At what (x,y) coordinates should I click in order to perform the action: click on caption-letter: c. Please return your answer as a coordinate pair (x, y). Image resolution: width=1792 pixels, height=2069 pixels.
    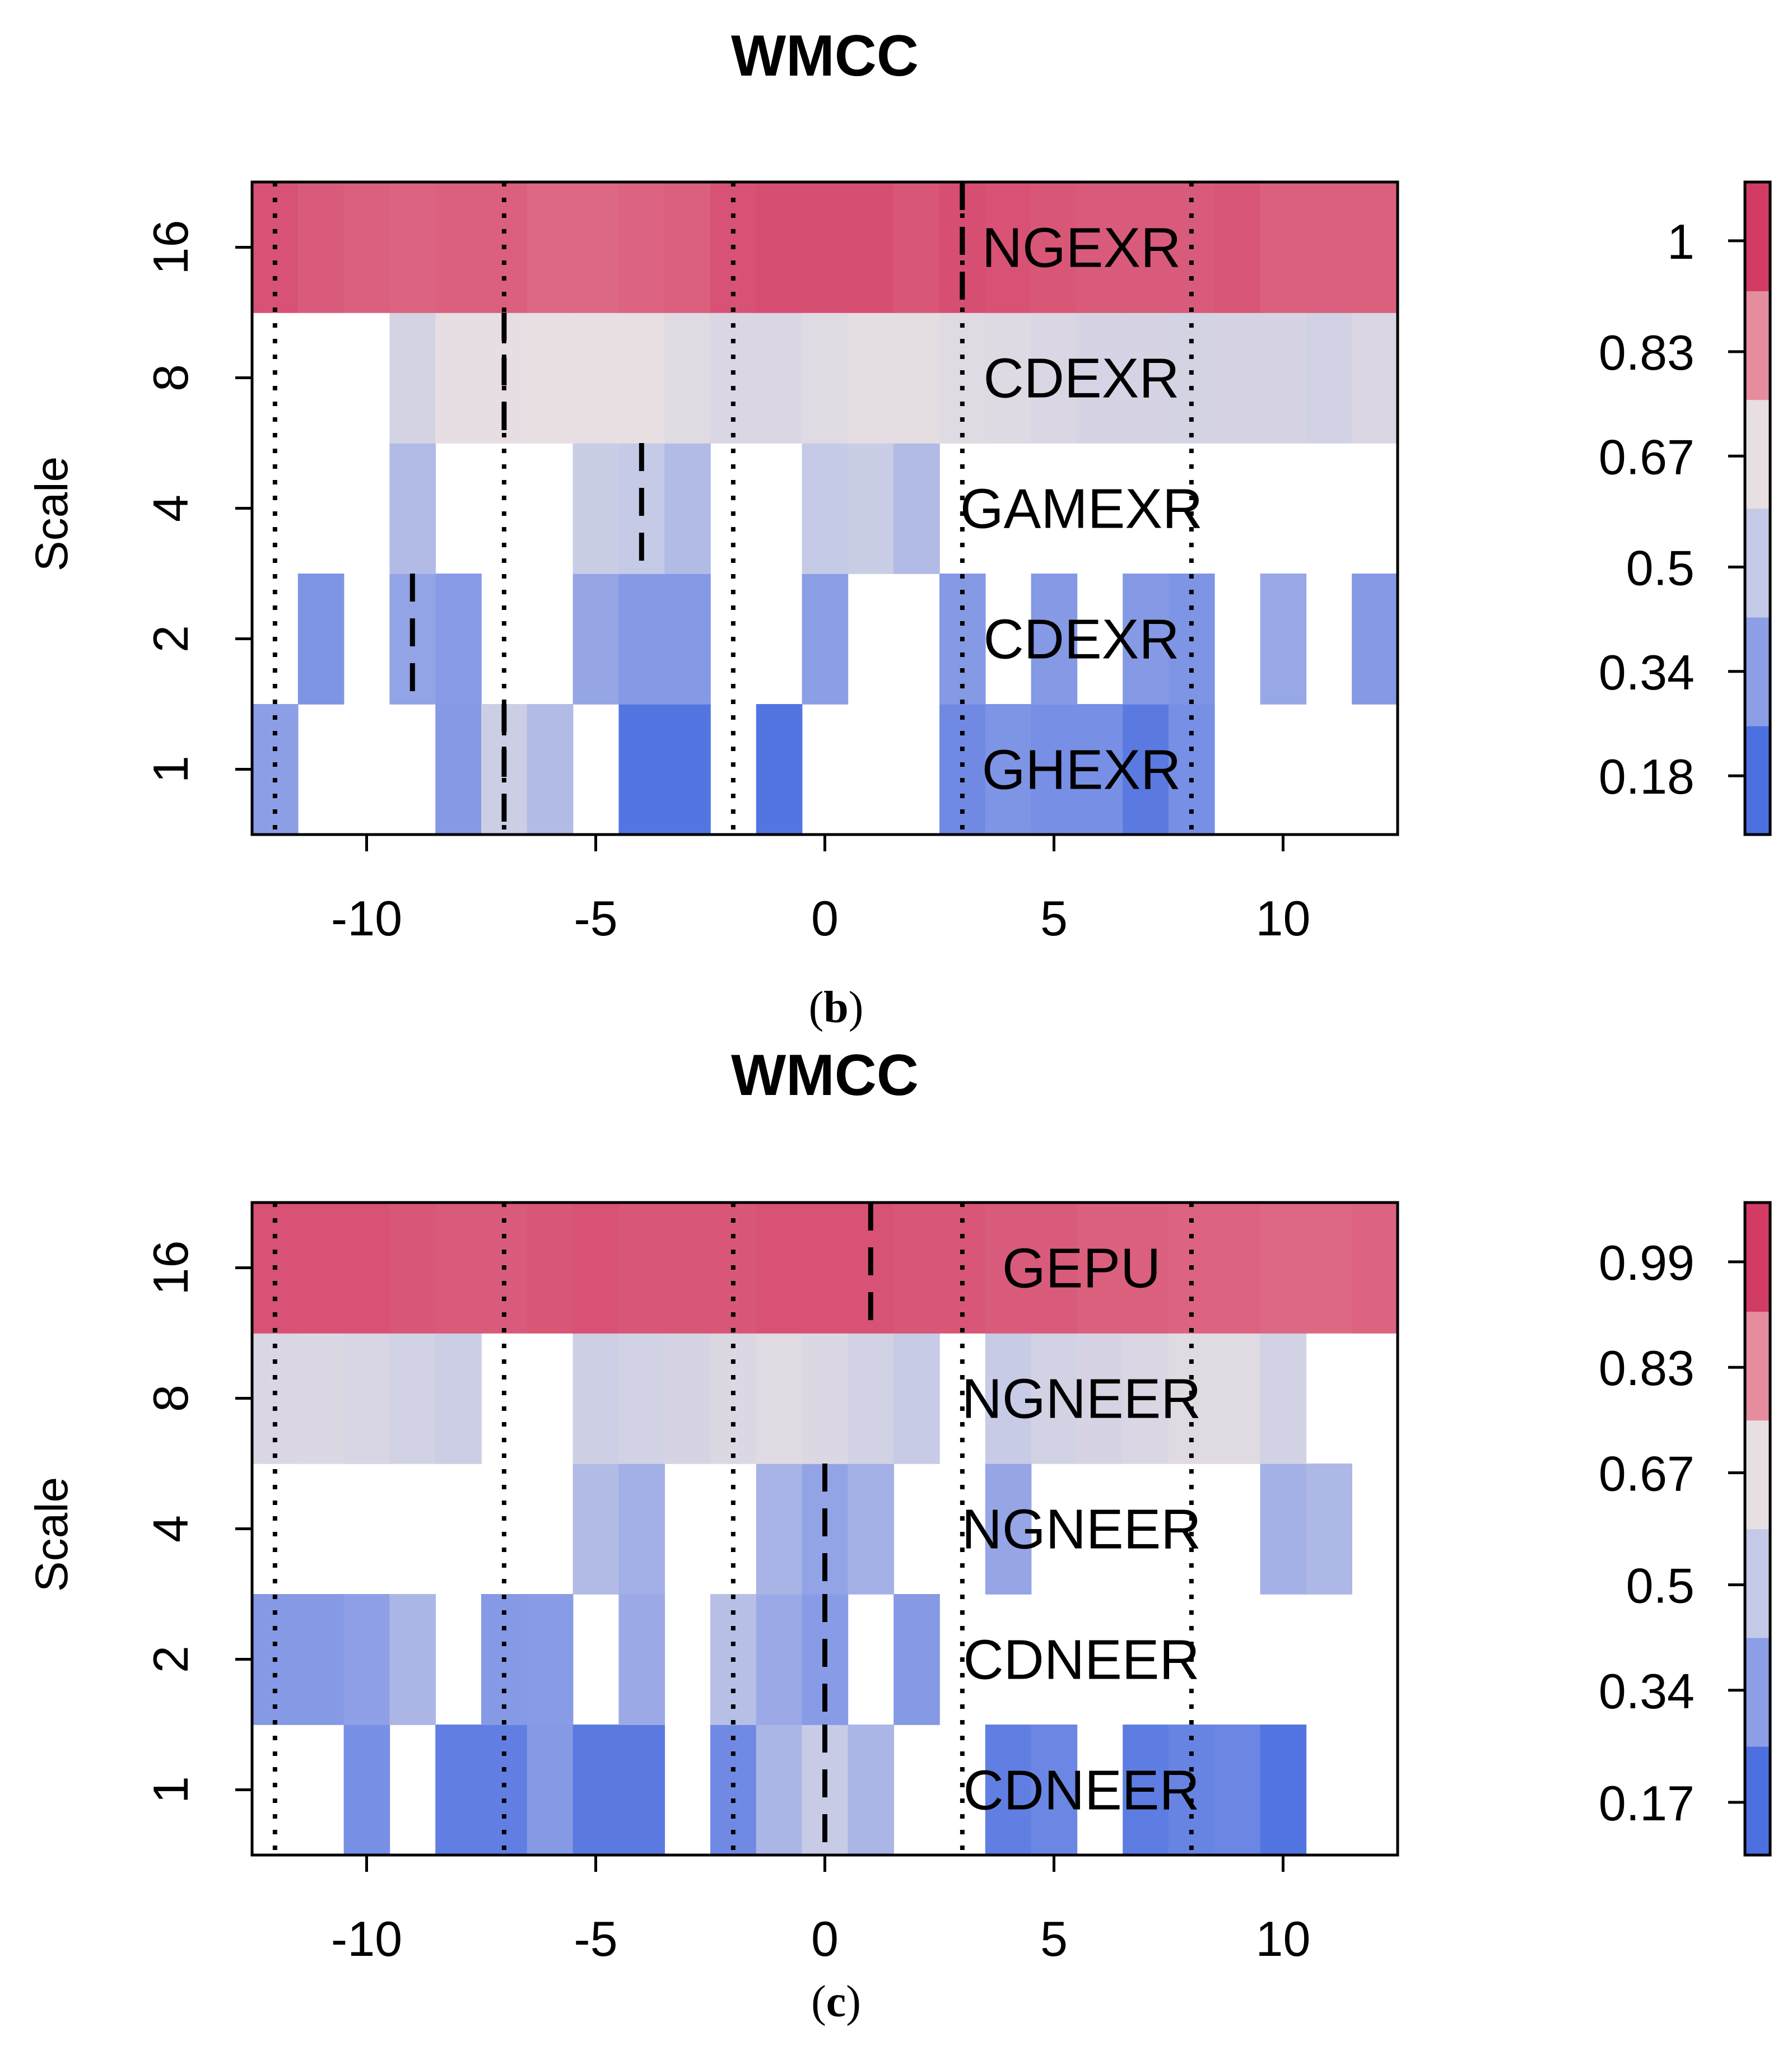
    Looking at the image, I should click on (836, 2002).